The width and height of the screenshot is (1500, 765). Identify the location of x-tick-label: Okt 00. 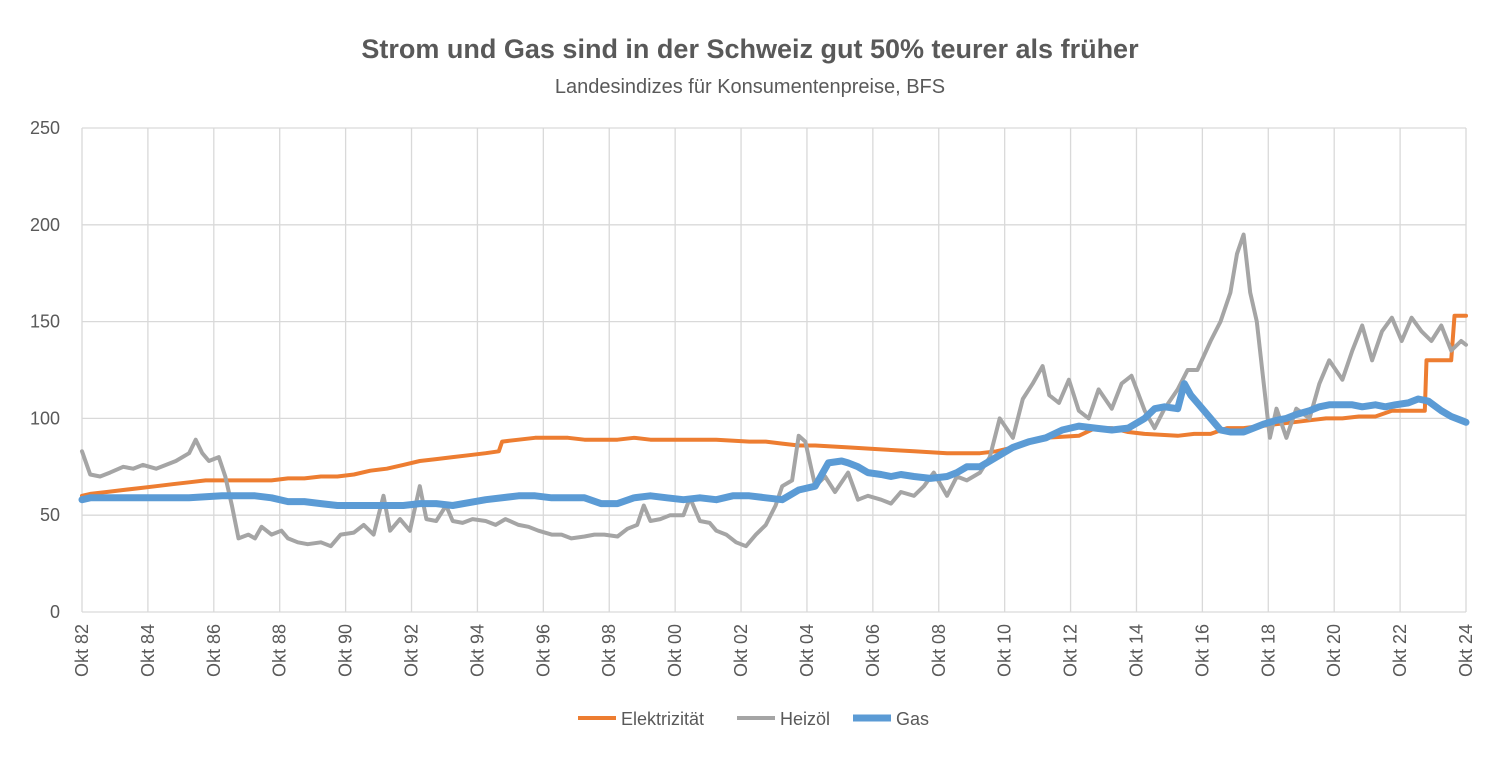
(675, 650).